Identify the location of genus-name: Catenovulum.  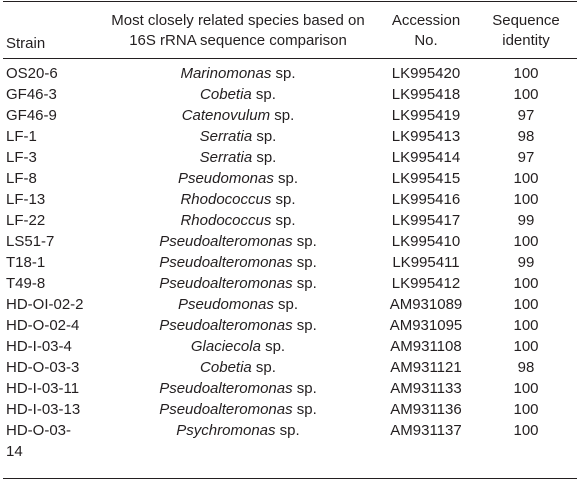
(226, 115).